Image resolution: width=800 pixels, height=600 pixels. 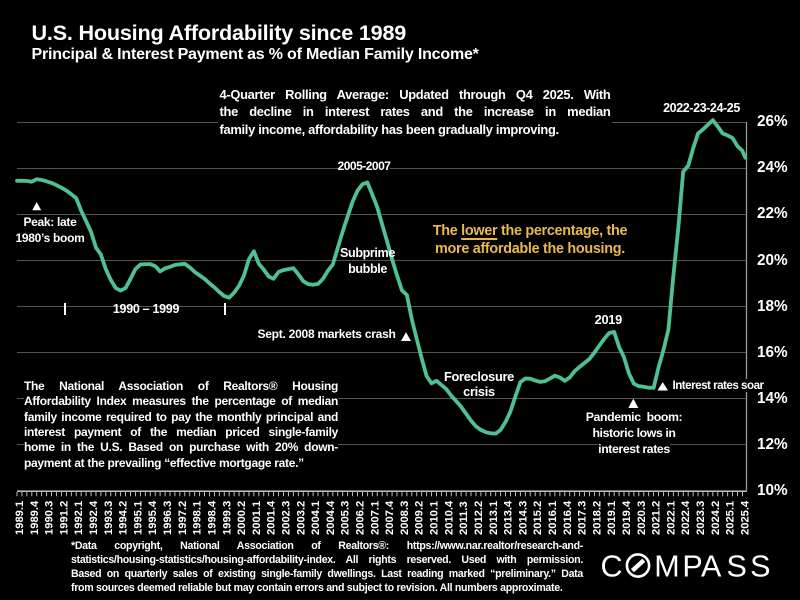 I want to click on svg-text: 2024.2, so click(x=716, y=518).